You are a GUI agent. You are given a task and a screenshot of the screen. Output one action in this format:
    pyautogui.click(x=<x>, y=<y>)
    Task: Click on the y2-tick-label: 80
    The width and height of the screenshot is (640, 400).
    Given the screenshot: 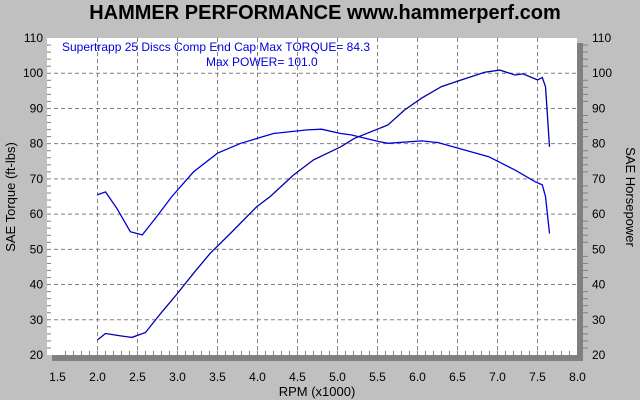 What is the action you would take?
    pyautogui.click(x=599, y=144)
    